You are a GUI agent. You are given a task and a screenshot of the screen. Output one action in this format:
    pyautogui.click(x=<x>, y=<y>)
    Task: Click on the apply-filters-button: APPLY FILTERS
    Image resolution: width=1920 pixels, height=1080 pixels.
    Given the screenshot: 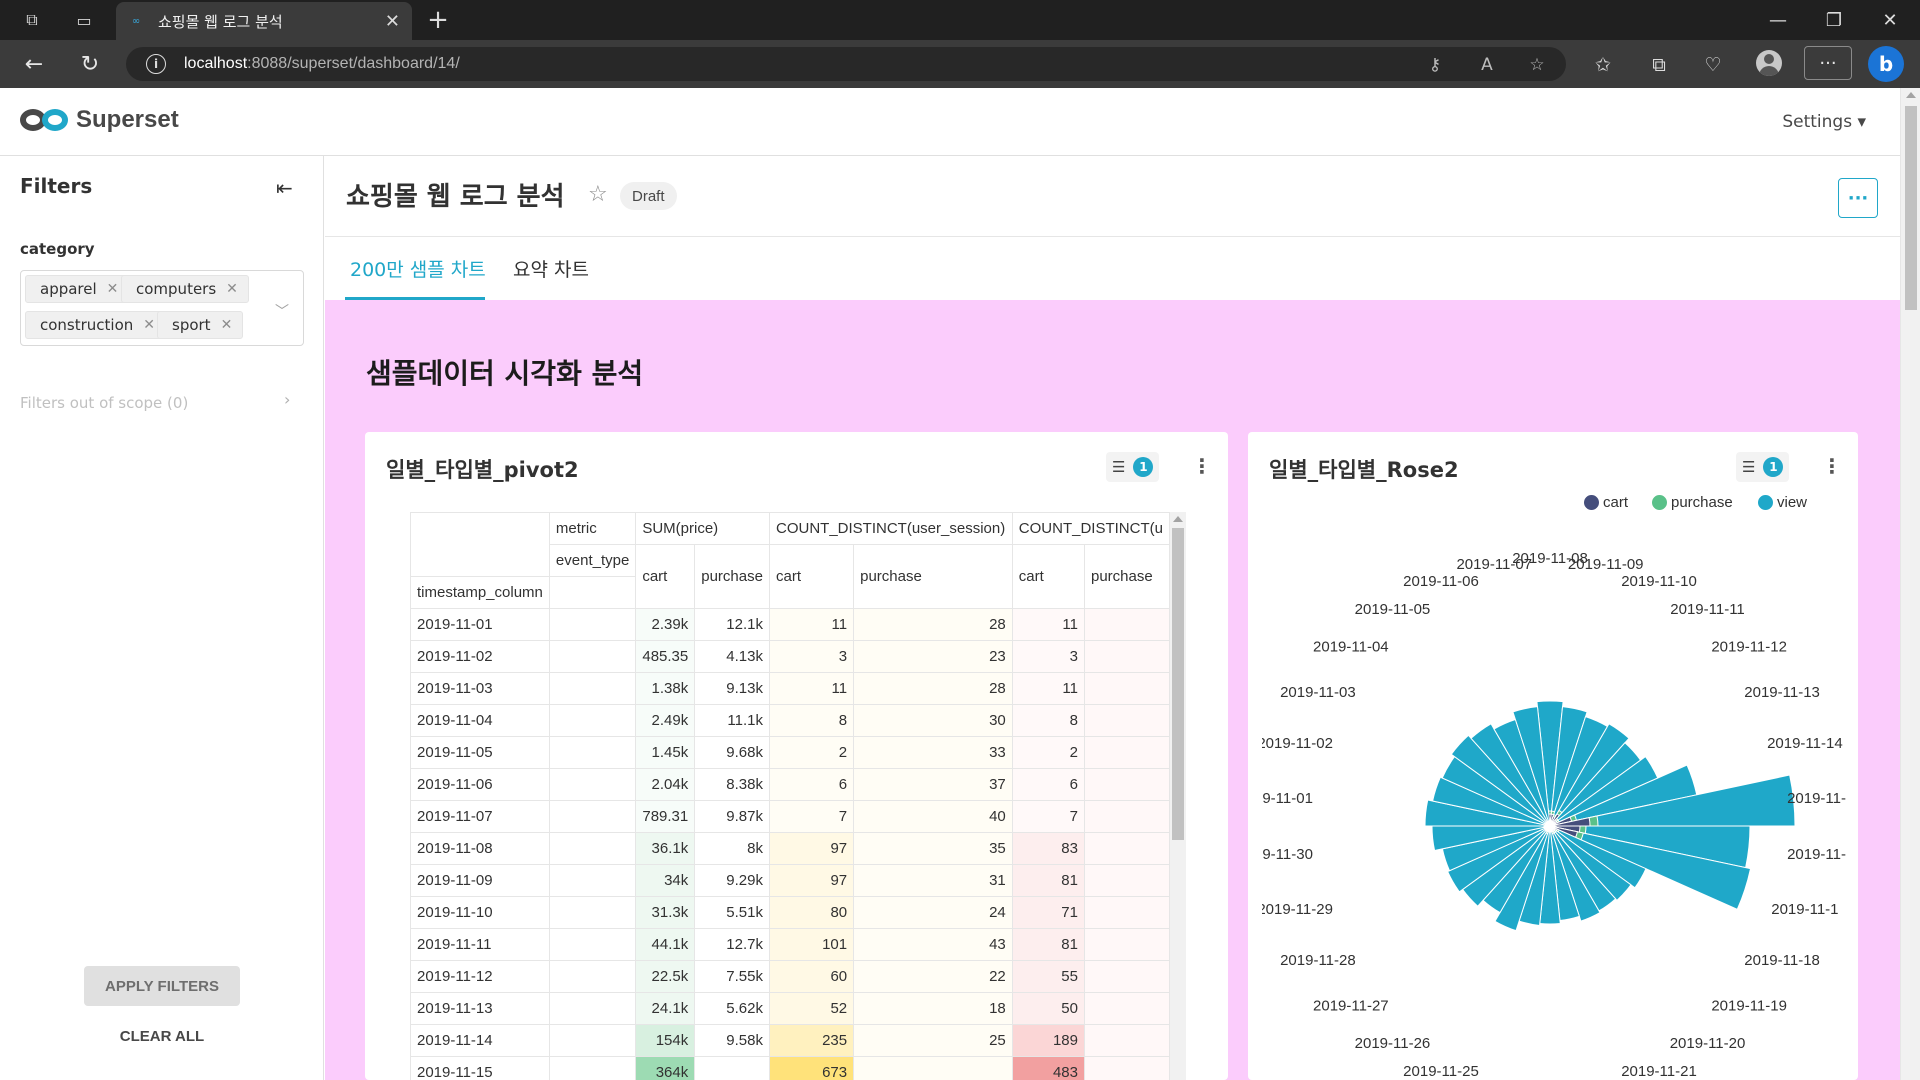 What is the action you would take?
    pyautogui.click(x=162, y=986)
    